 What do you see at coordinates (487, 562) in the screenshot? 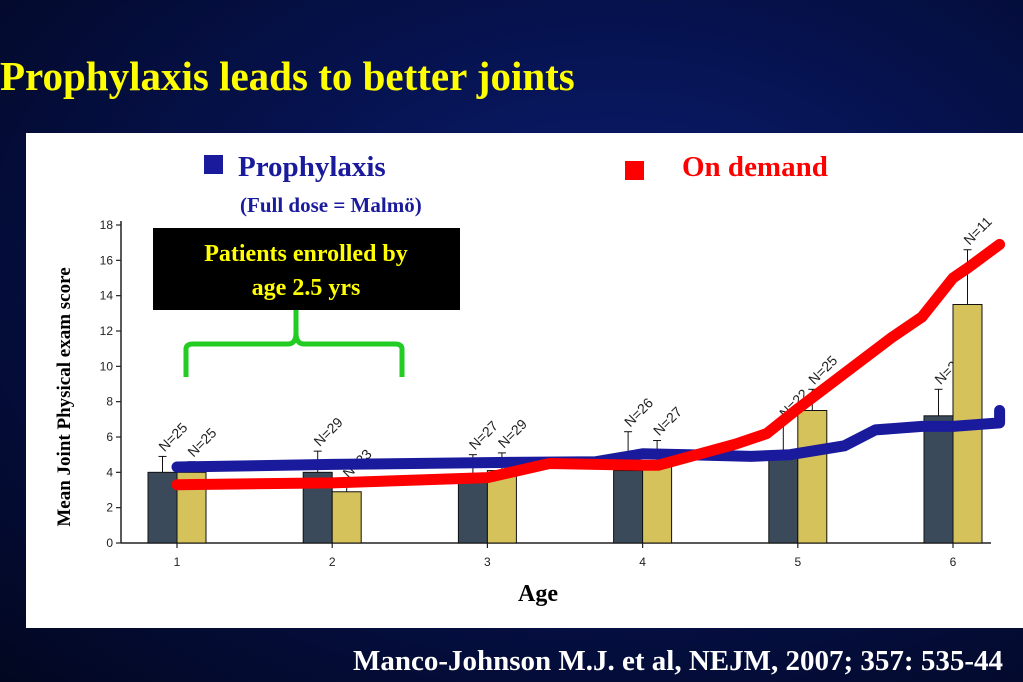
I see `x-tick-label: 3` at bounding box center [487, 562].